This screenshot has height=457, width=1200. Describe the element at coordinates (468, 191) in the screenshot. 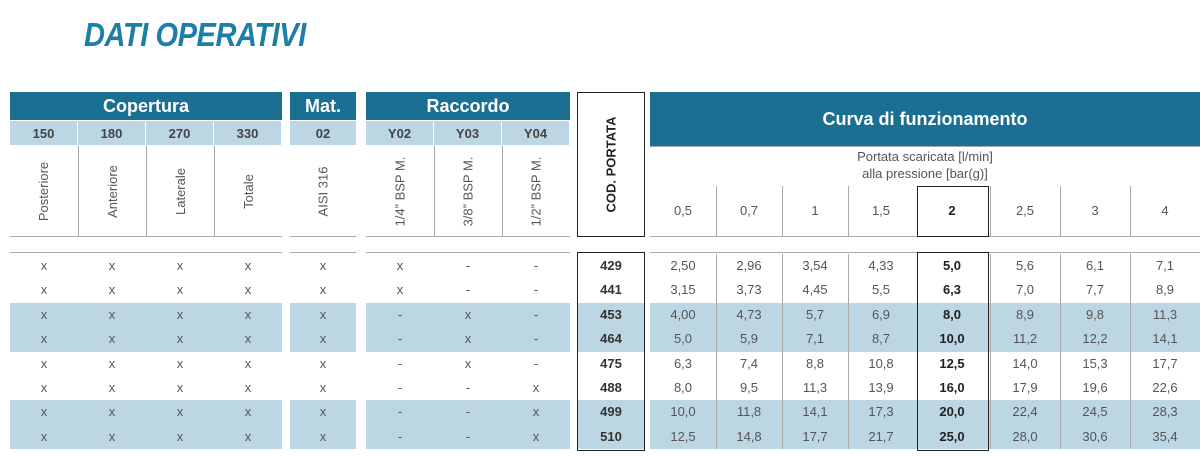

I see `raccordo-desc-text: 3/8” BSP M.` at that location.